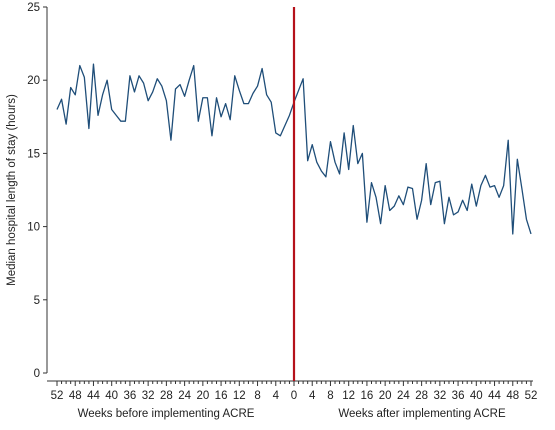  Describe the element at coordinates (33, 8) in the screenshot. I see `y-tick-label: 25` at that location.